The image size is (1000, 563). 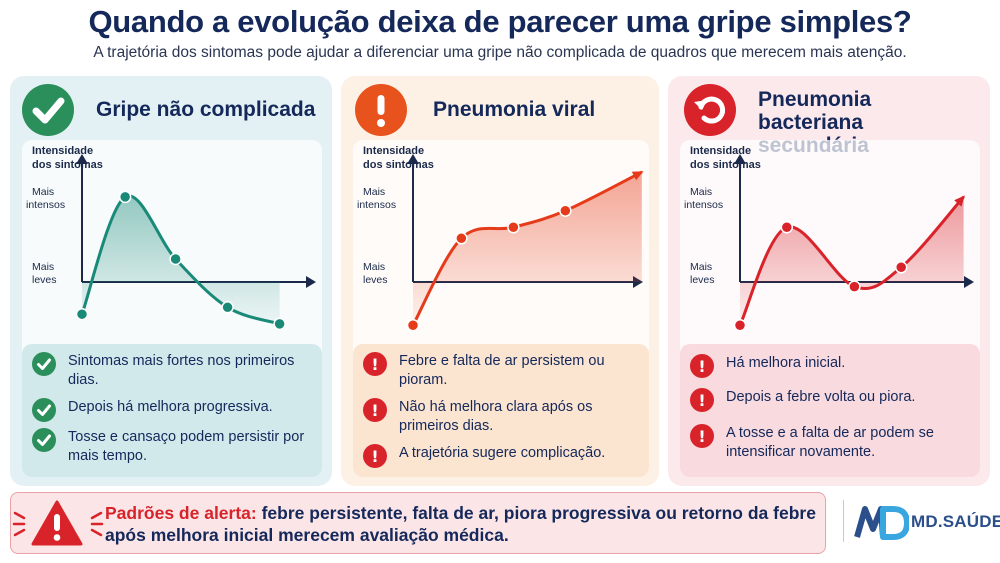 What do you see at coordinates (173, 371) in the screenshot?
I see `list-item: Sintomas mais fortes nos primeiros dias.` at bounding box center [173, 371].